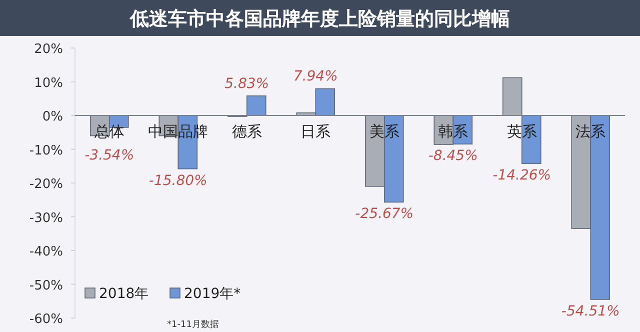  What do you see at coordinates (46, 218) in the screenshot?
I see `y-tick-label: -30%` at bounding box center [46, 218].